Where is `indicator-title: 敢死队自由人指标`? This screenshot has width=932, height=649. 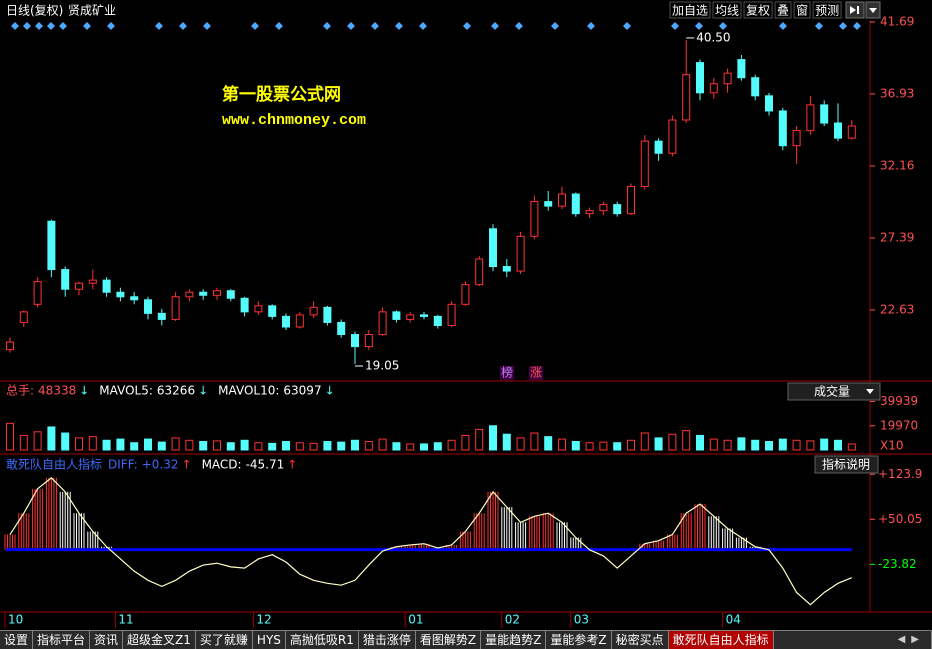
indicator-title: 敢死队自由人指标 is located at coordinates (54, 464).